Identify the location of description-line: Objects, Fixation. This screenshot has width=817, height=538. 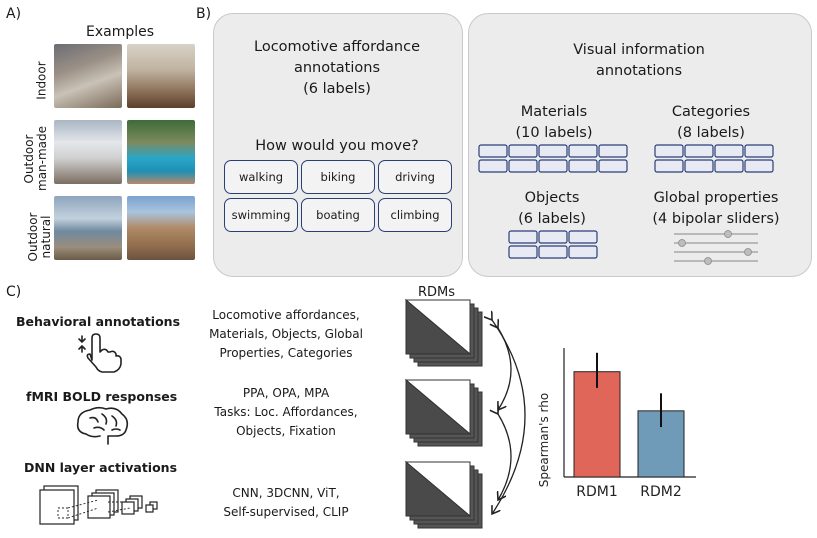
(286, 431).